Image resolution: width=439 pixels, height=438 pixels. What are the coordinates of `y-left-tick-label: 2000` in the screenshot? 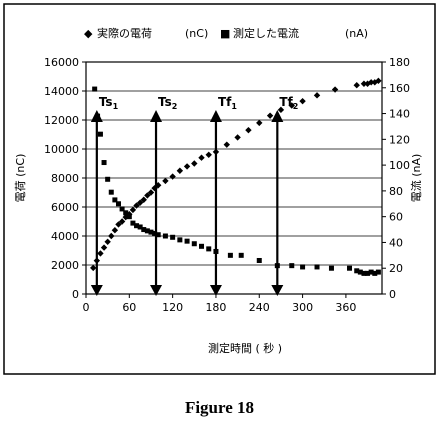 It's located at (65, 265).